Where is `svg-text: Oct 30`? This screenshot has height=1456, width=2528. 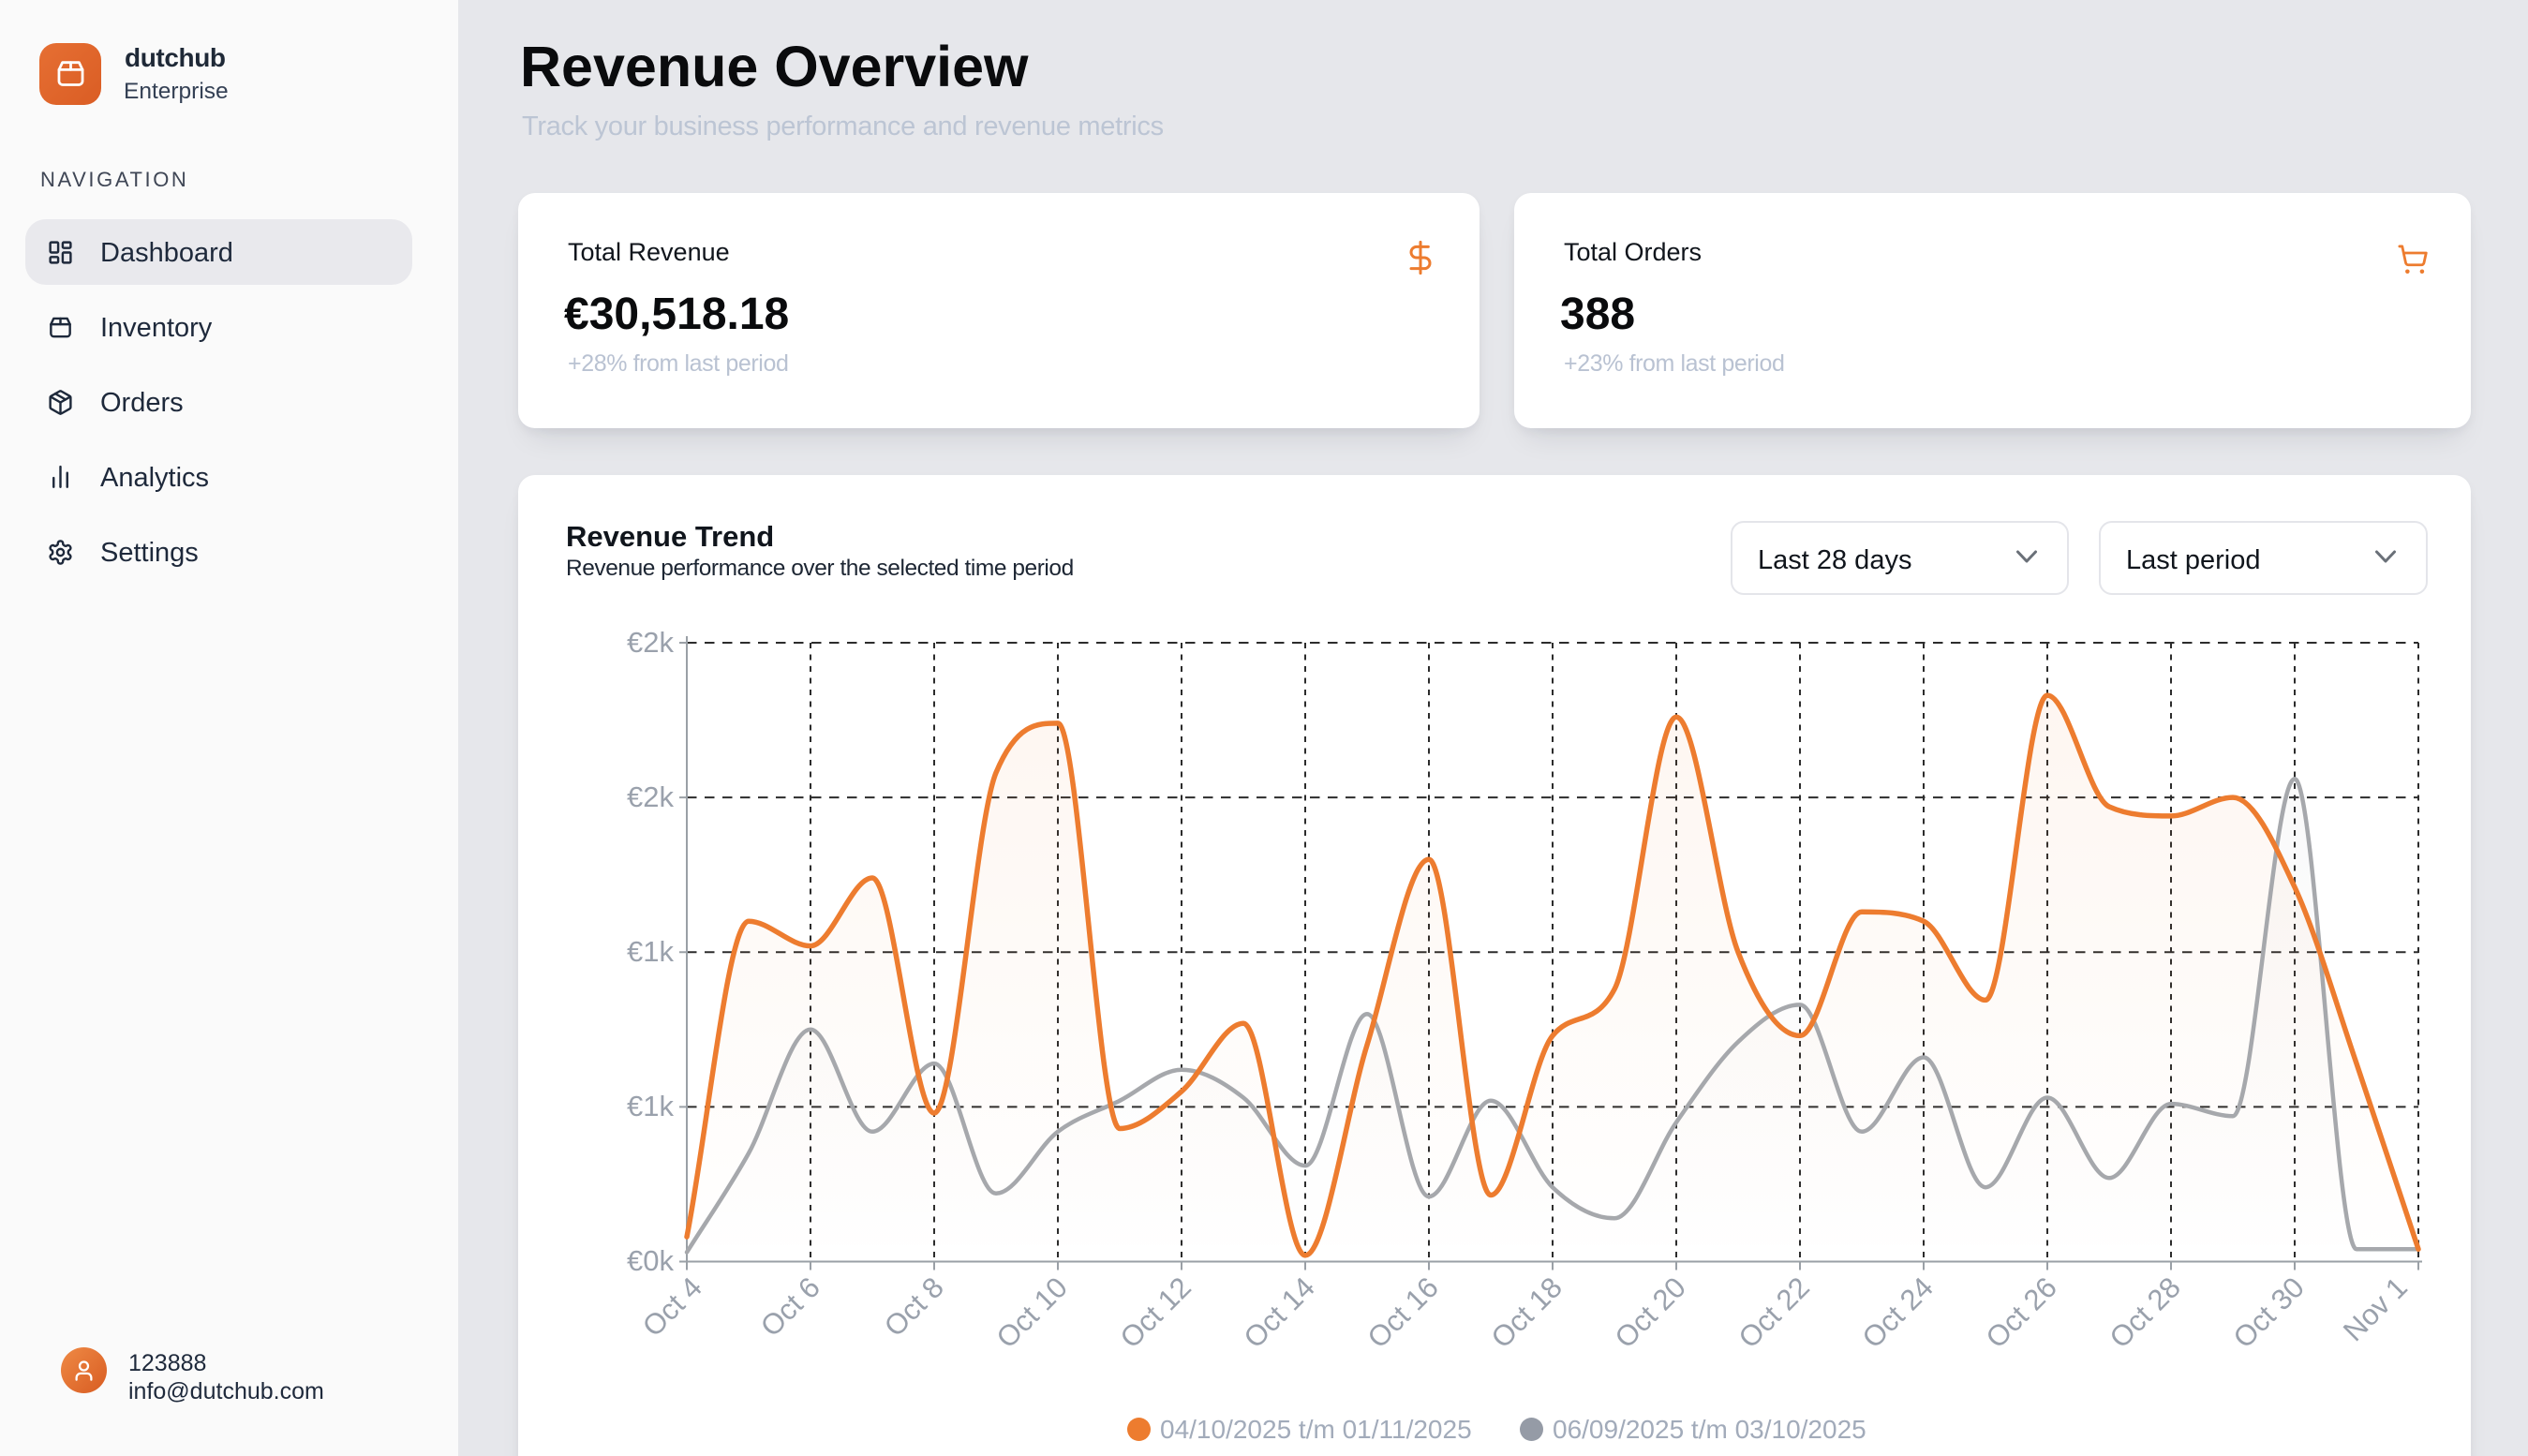
svg-text: Oct 30 is located at coordinates (2269, 1312).